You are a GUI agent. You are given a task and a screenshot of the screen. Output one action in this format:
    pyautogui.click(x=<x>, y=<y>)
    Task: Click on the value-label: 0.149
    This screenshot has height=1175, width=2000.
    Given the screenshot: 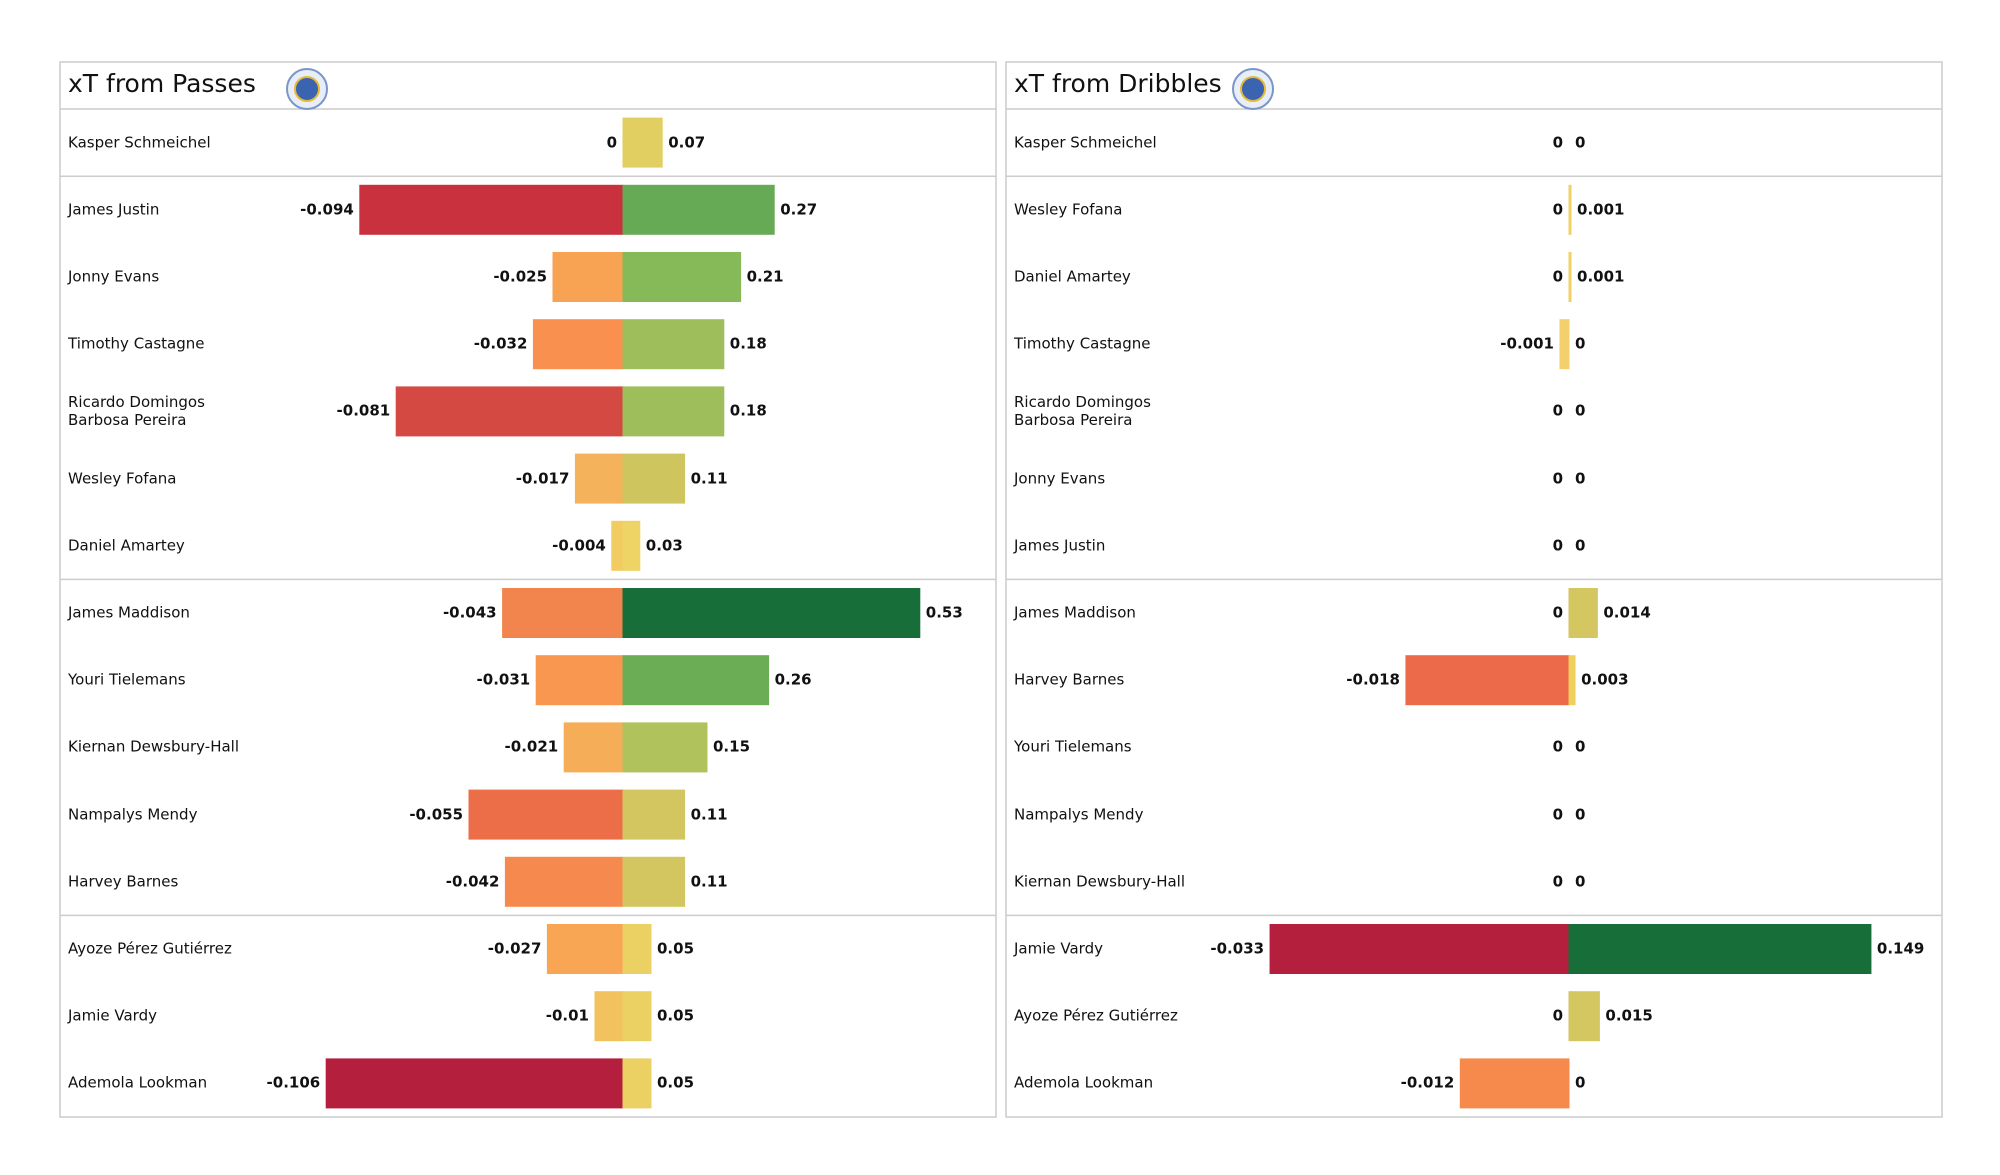 What is the action you would take?
    pyautogui.click(x=1900, y=948)
    